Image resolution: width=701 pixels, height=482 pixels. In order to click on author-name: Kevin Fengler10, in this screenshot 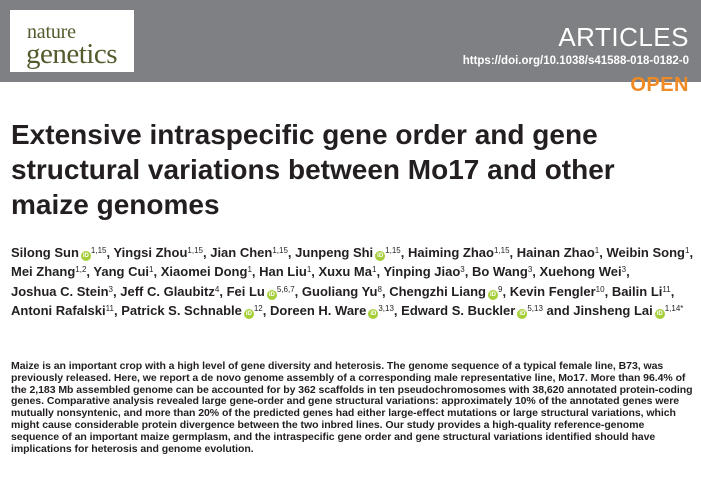, I will do `click(559, 291)`.